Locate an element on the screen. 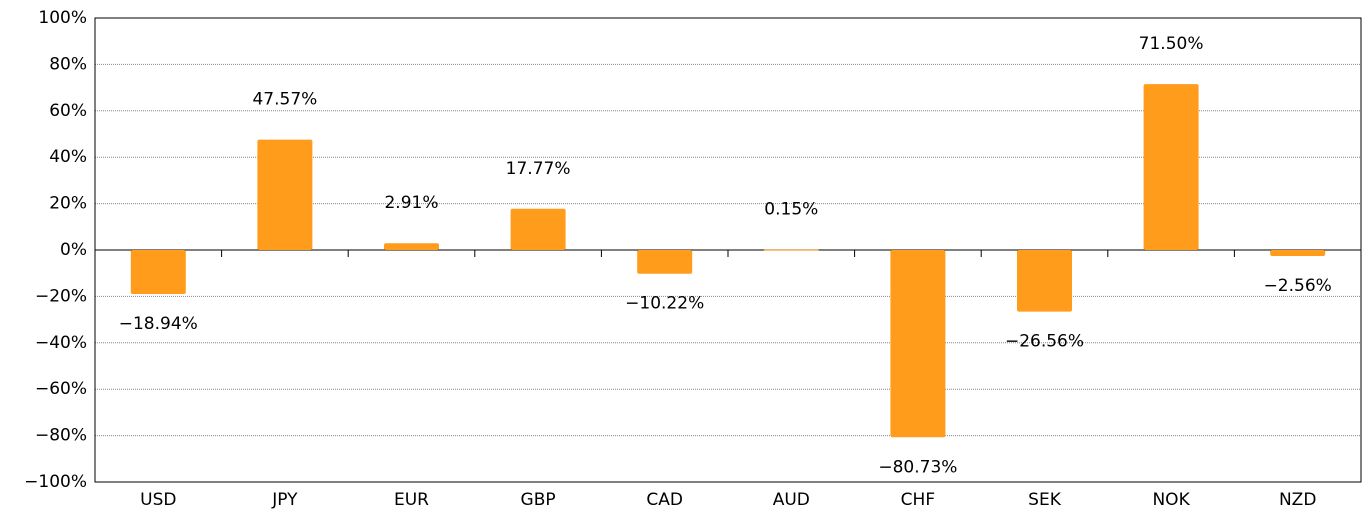 The image size is (1362, 513). y-tick-label: −80% is located at coordinates (61, 436).